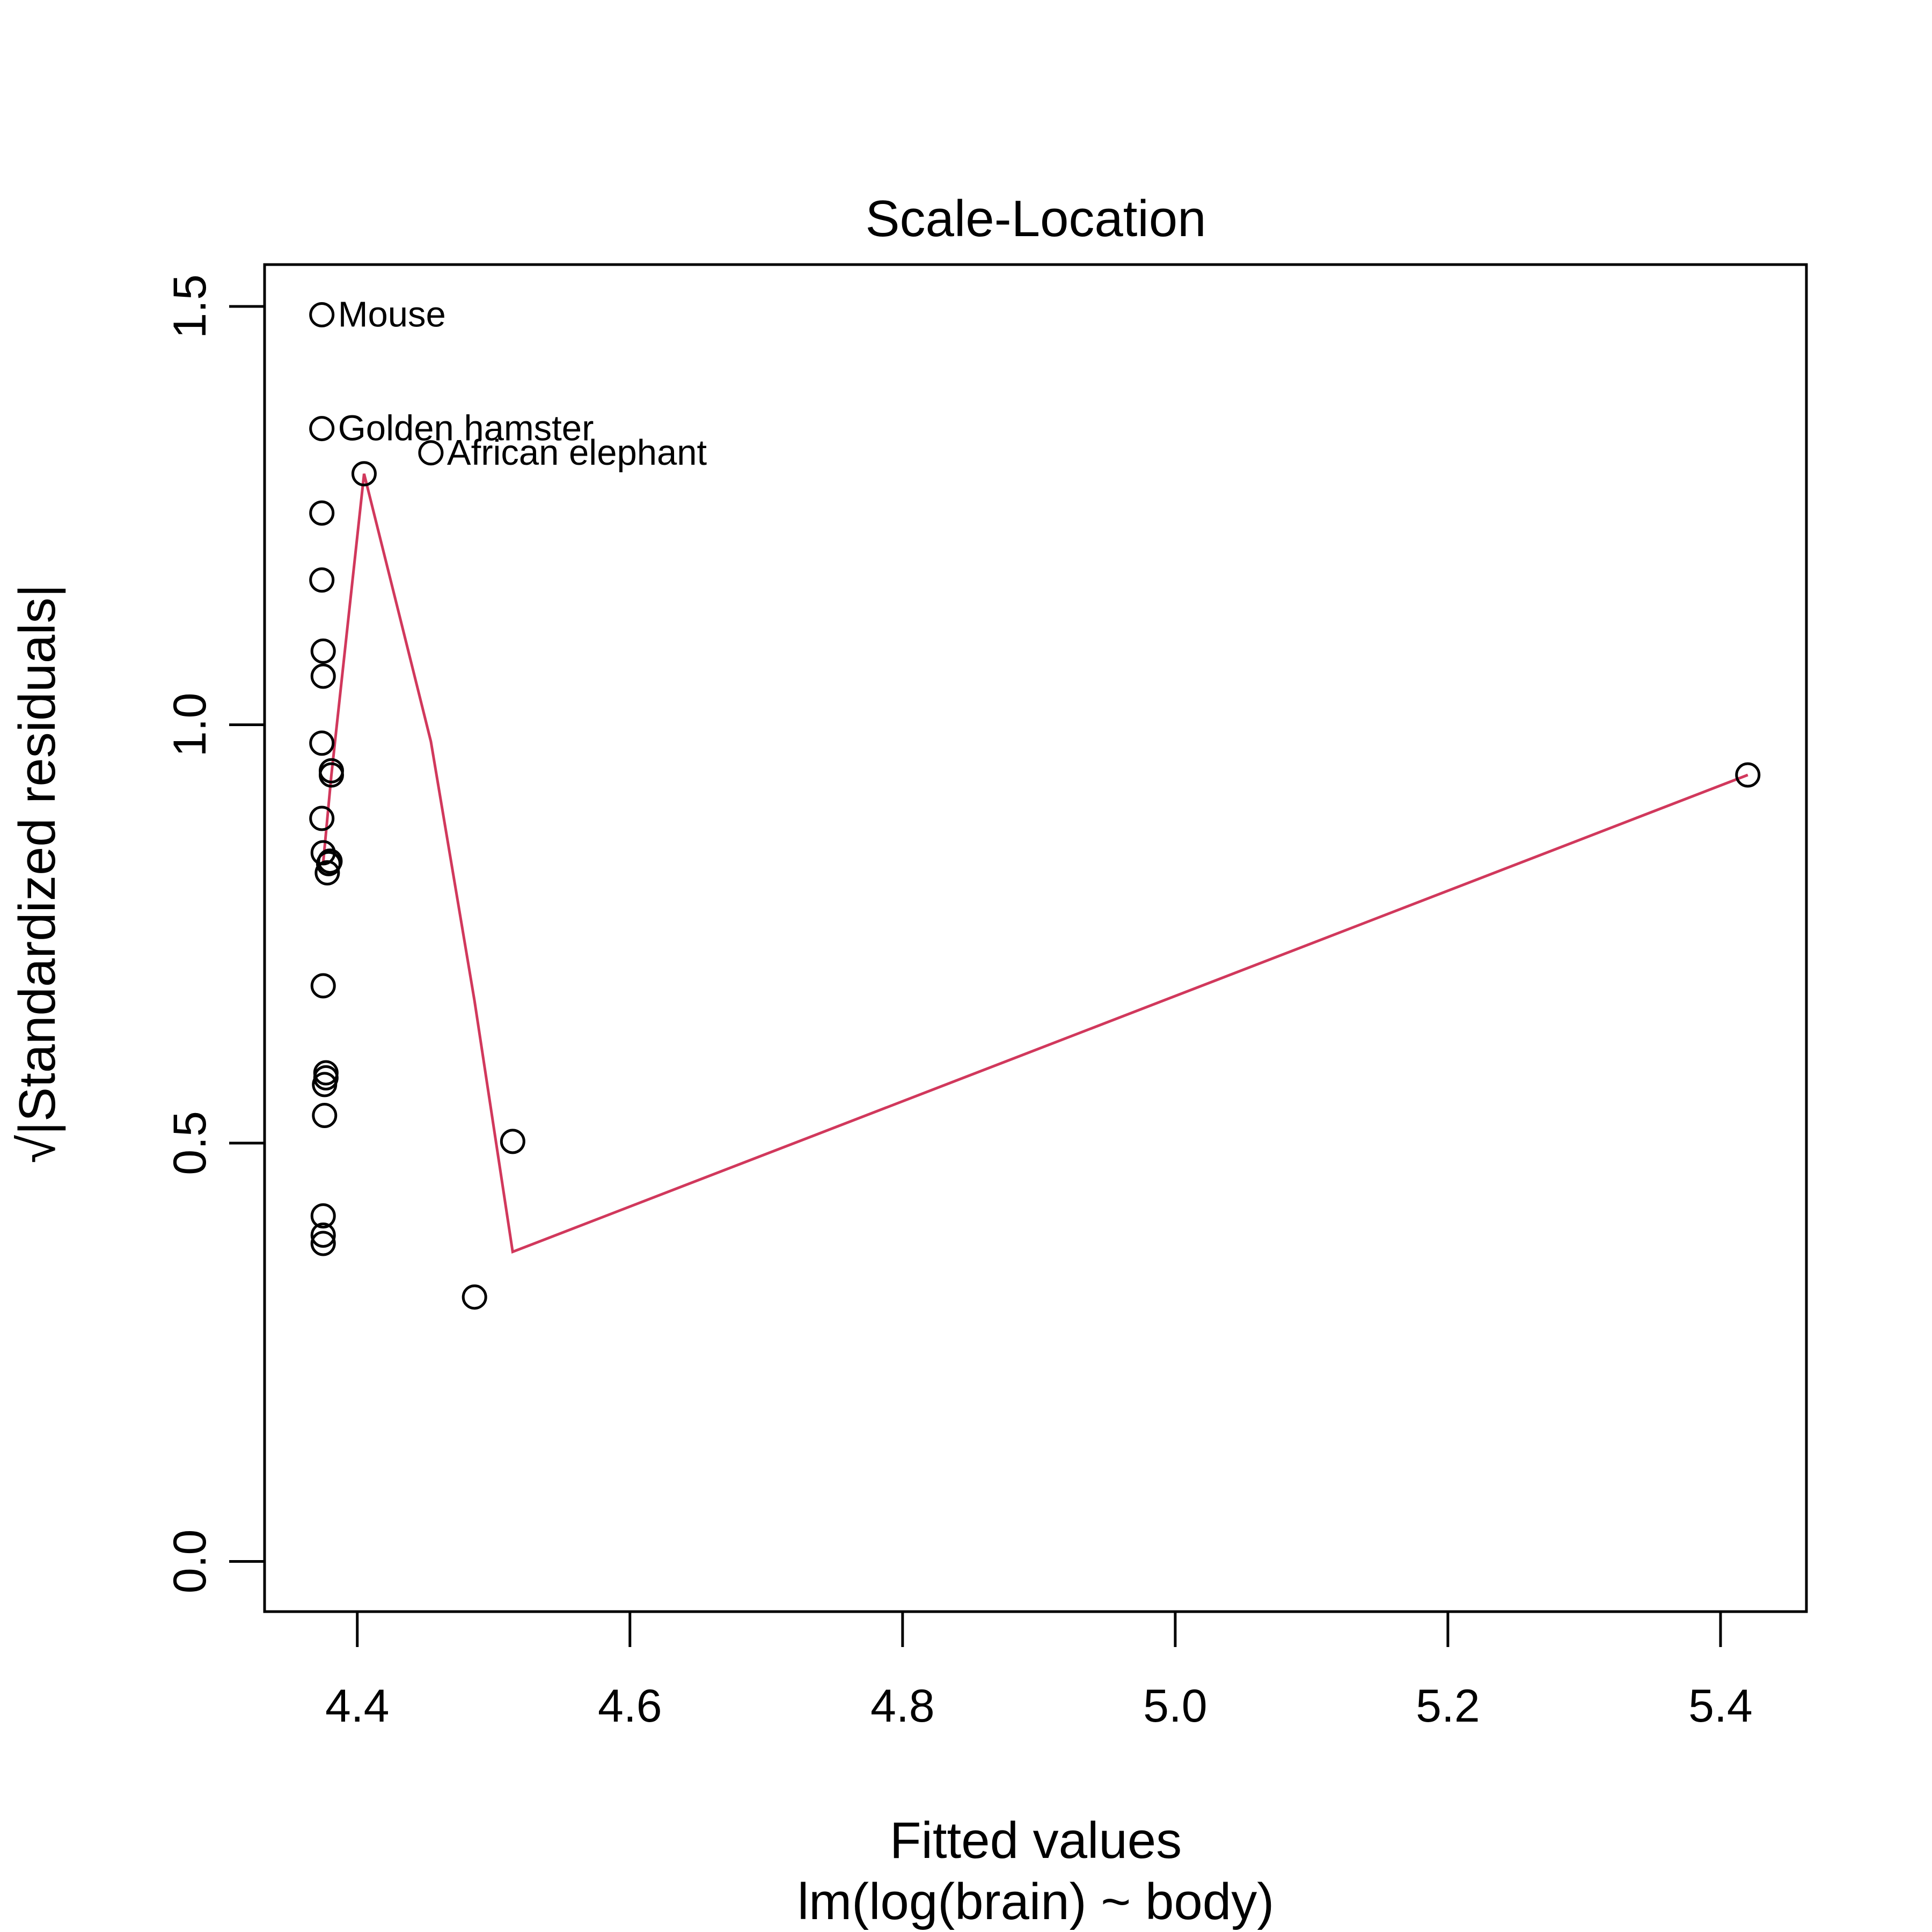  I want to click on y-axis: 0.0 0.5 1.0 1.5, so click(215, 934).